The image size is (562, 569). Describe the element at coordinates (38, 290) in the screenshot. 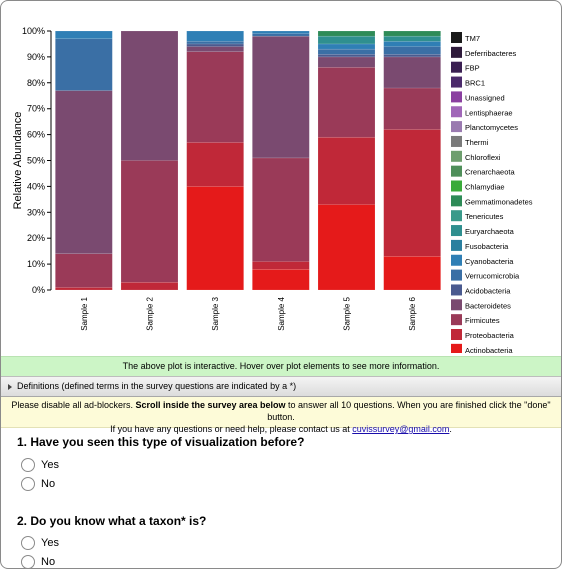

I see `y-tick-label: 0%` at that location.